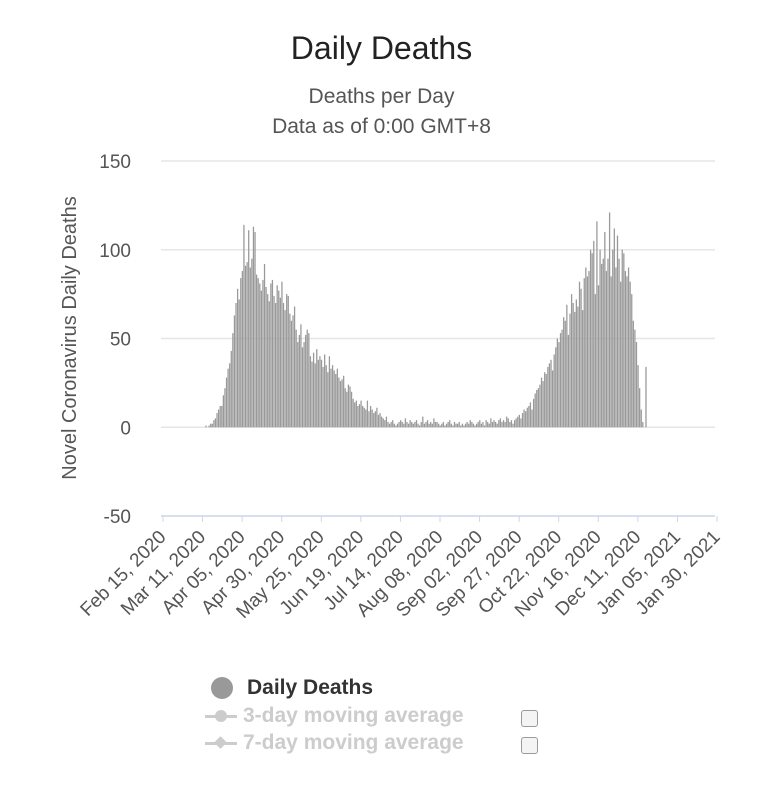 The image size is (763, 800). I want to click on 3-day-average-checkbox, so click(529, 718).